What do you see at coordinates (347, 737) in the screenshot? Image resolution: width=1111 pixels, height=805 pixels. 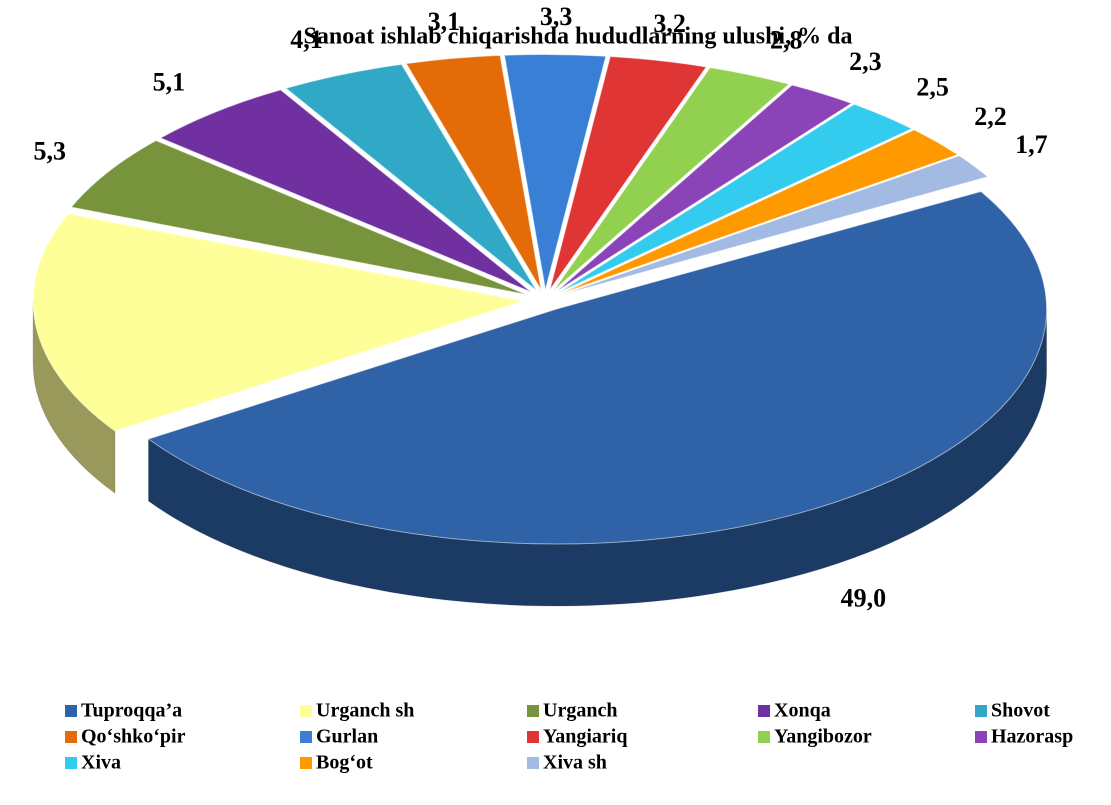 I see `legend-label: Gurlan` at bounding box center [347, 737].